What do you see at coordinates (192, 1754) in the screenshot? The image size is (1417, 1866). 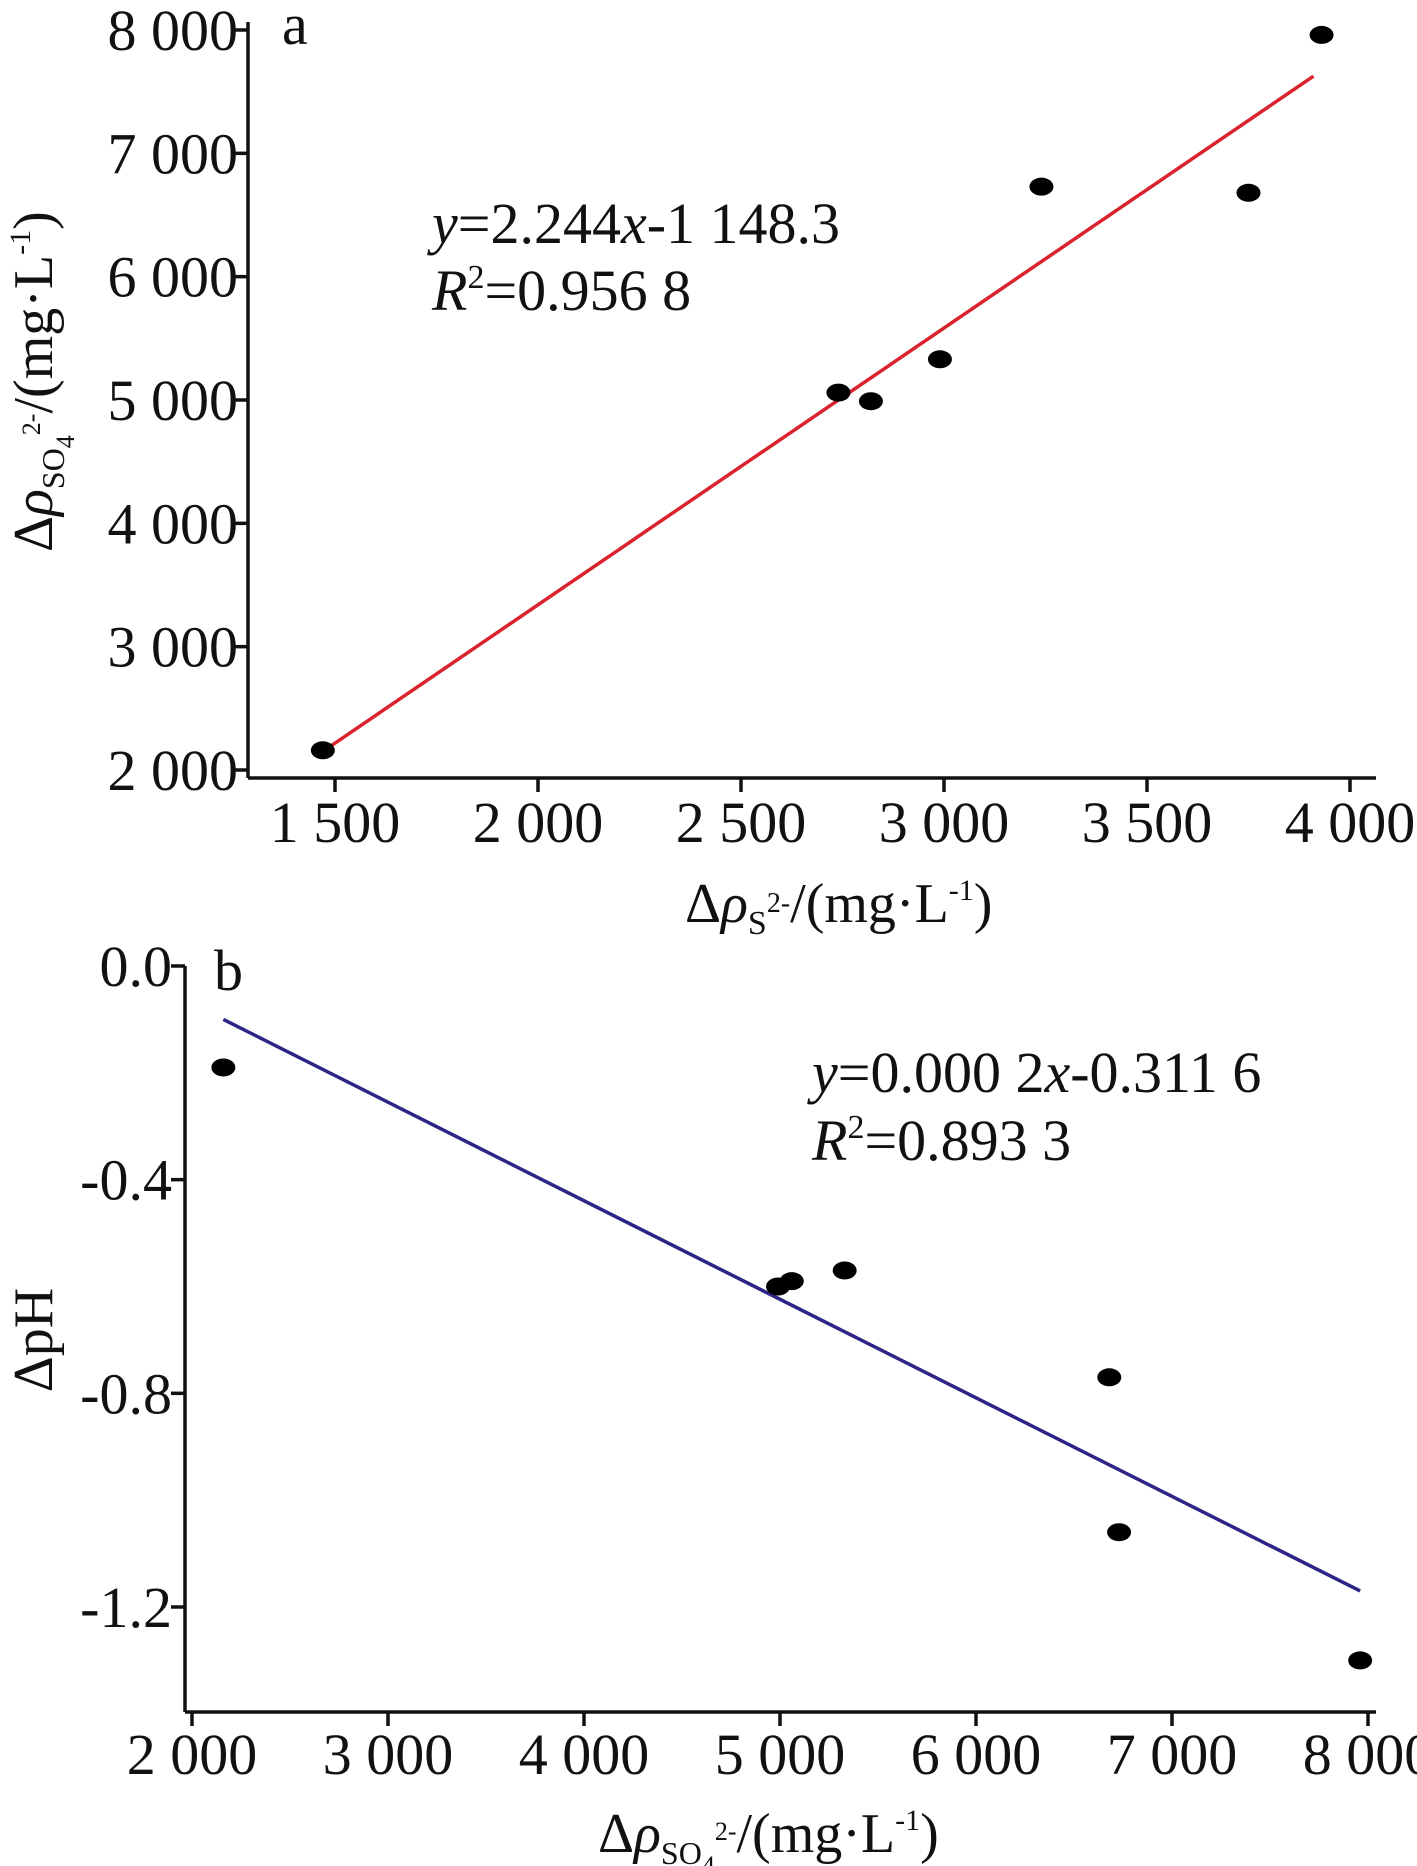 I see `panel-b-x-tick-label: 2 000` at bounding box center [192, 1754].